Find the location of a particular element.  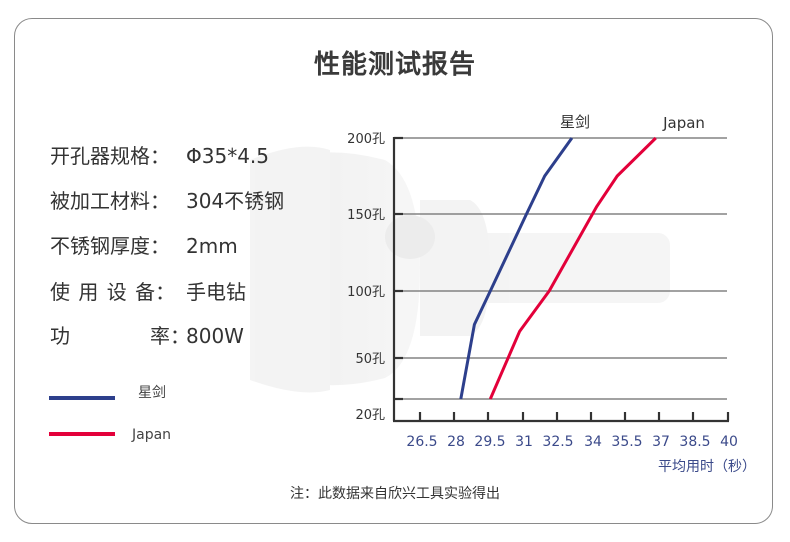

spec-row-power: 功率：800W is located at coordinates (147, 334).